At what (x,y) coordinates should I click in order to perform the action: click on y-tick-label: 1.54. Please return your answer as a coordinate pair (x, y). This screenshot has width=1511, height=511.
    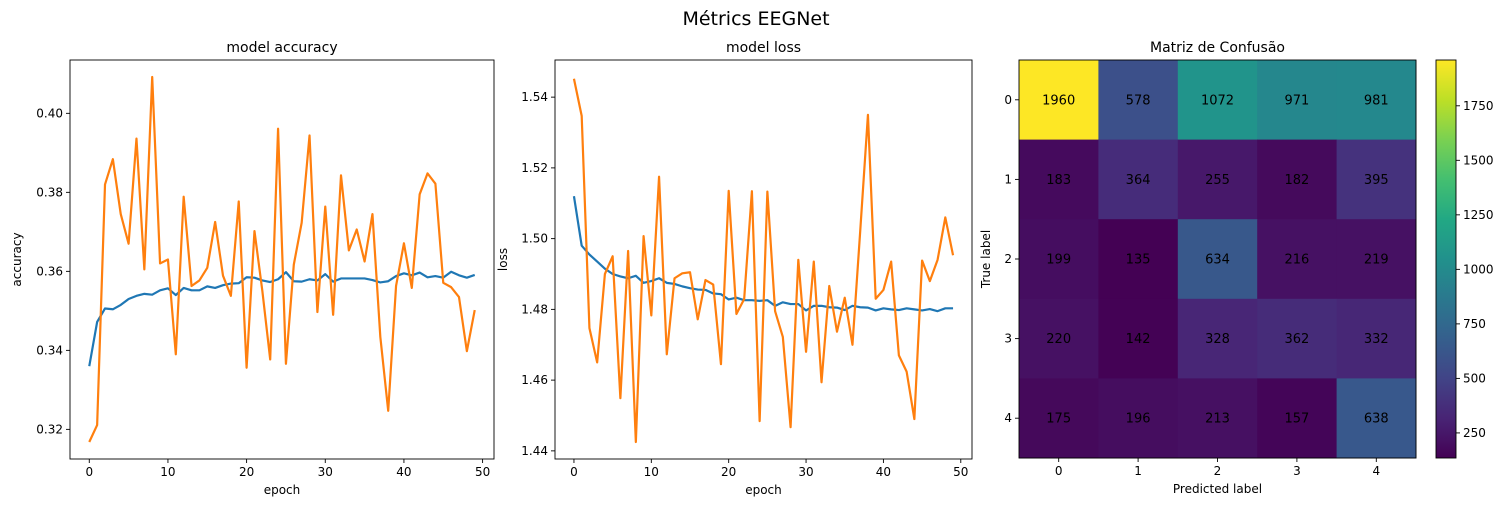
    Looking at the image, I should click on (534, 97).